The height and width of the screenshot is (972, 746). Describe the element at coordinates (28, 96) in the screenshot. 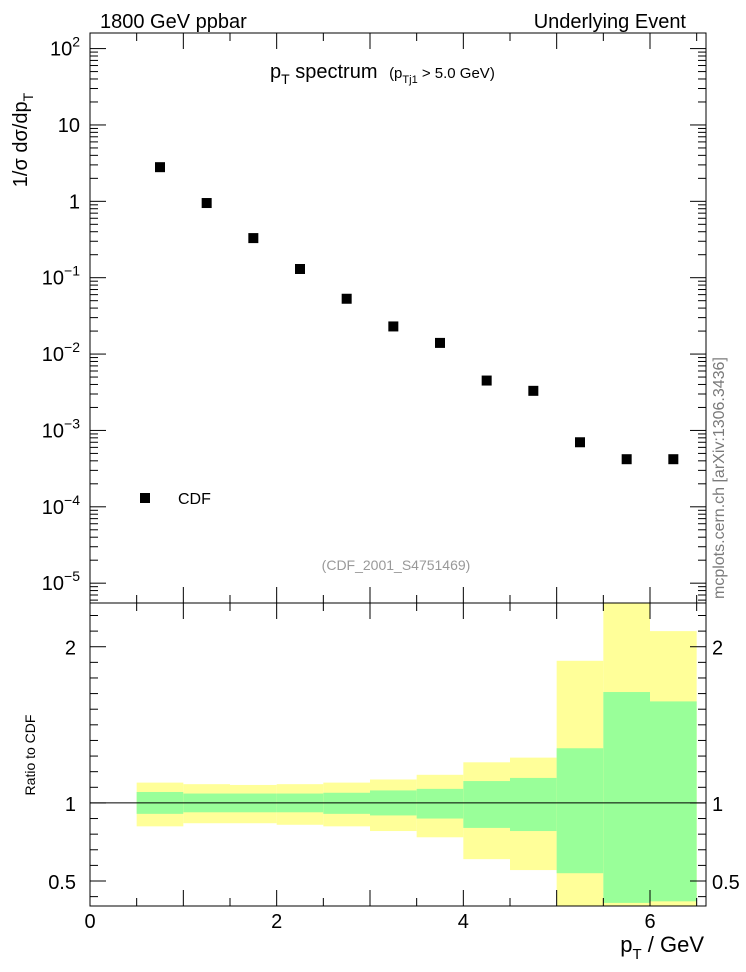

I see `ylabel-sub: T` at that location.